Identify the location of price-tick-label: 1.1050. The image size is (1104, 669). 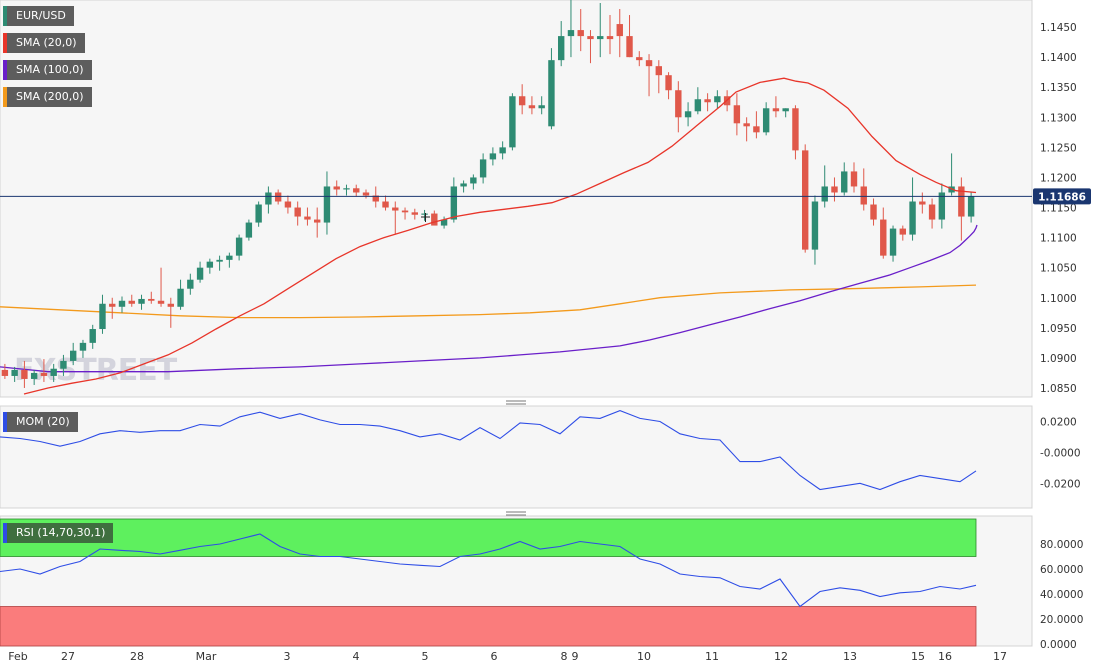
(1058, 269).